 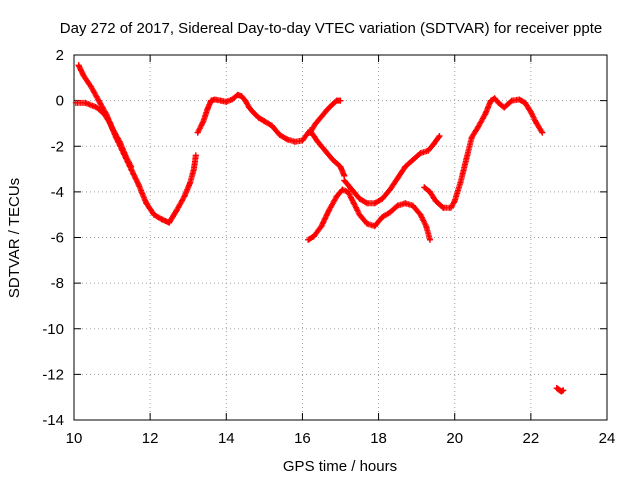 I want to click on x-tick-label: 16, so click(x=302, y=438).